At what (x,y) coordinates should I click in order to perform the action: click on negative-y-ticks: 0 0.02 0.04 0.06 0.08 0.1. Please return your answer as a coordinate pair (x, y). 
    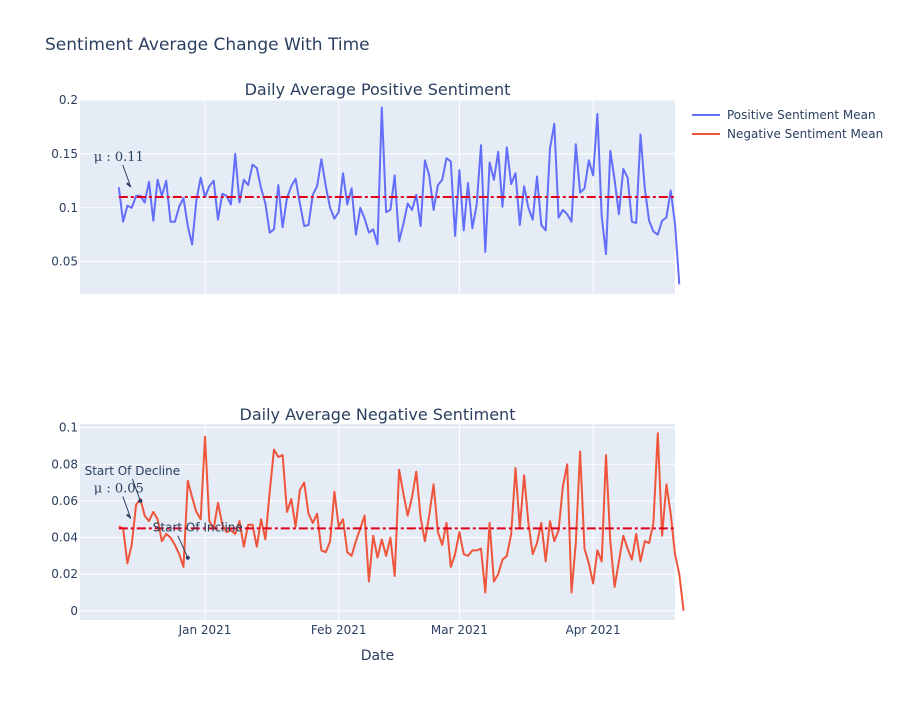
    Looking at the image, I should click on (64, 519).